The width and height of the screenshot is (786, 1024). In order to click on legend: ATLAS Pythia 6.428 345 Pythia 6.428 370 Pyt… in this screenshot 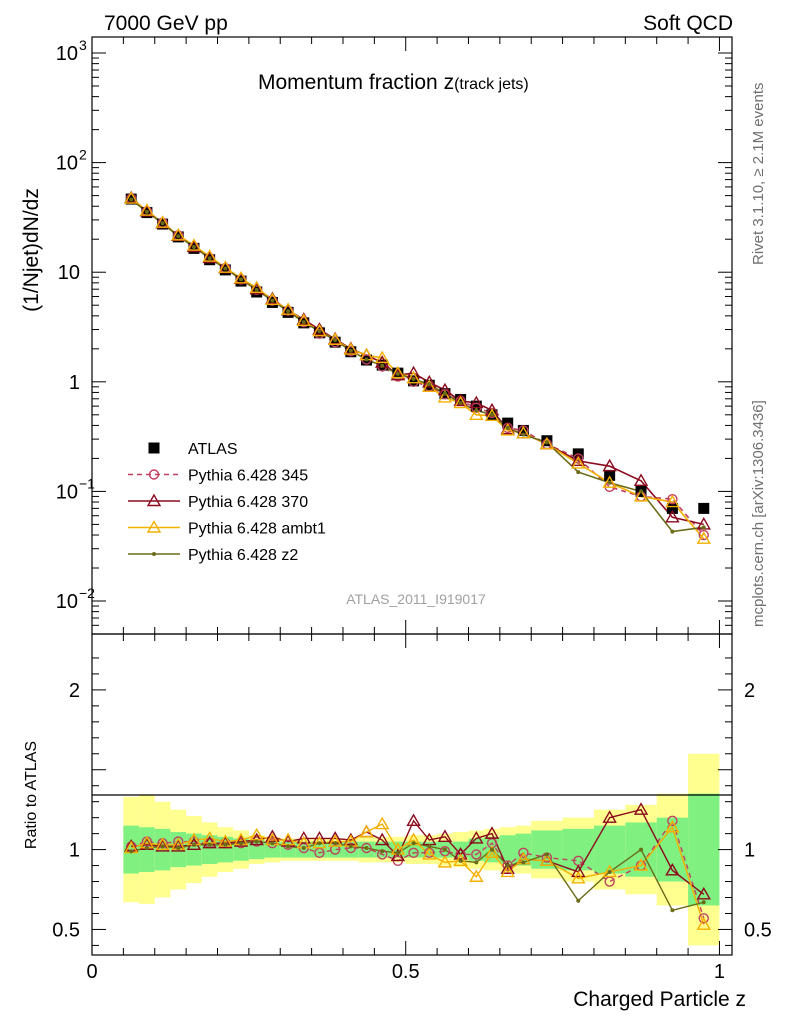, I will do `click(227, 502)`.